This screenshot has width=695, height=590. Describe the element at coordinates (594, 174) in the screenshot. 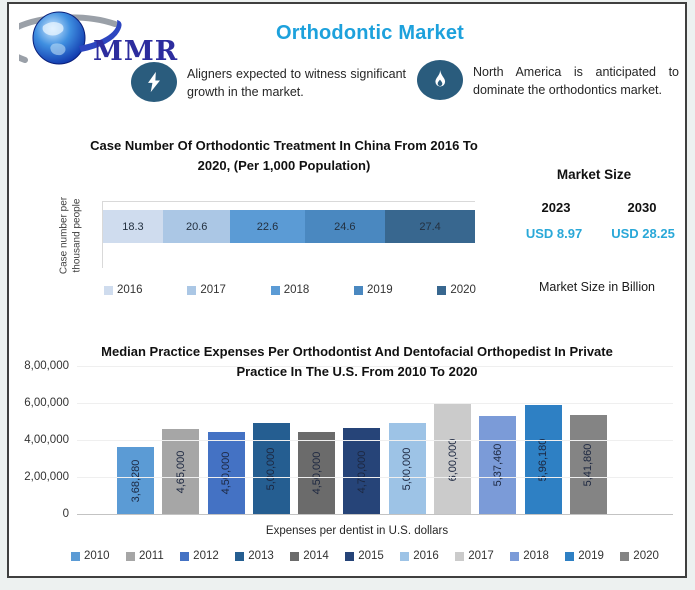

I see `market-size-heading: Market Size` at that location.